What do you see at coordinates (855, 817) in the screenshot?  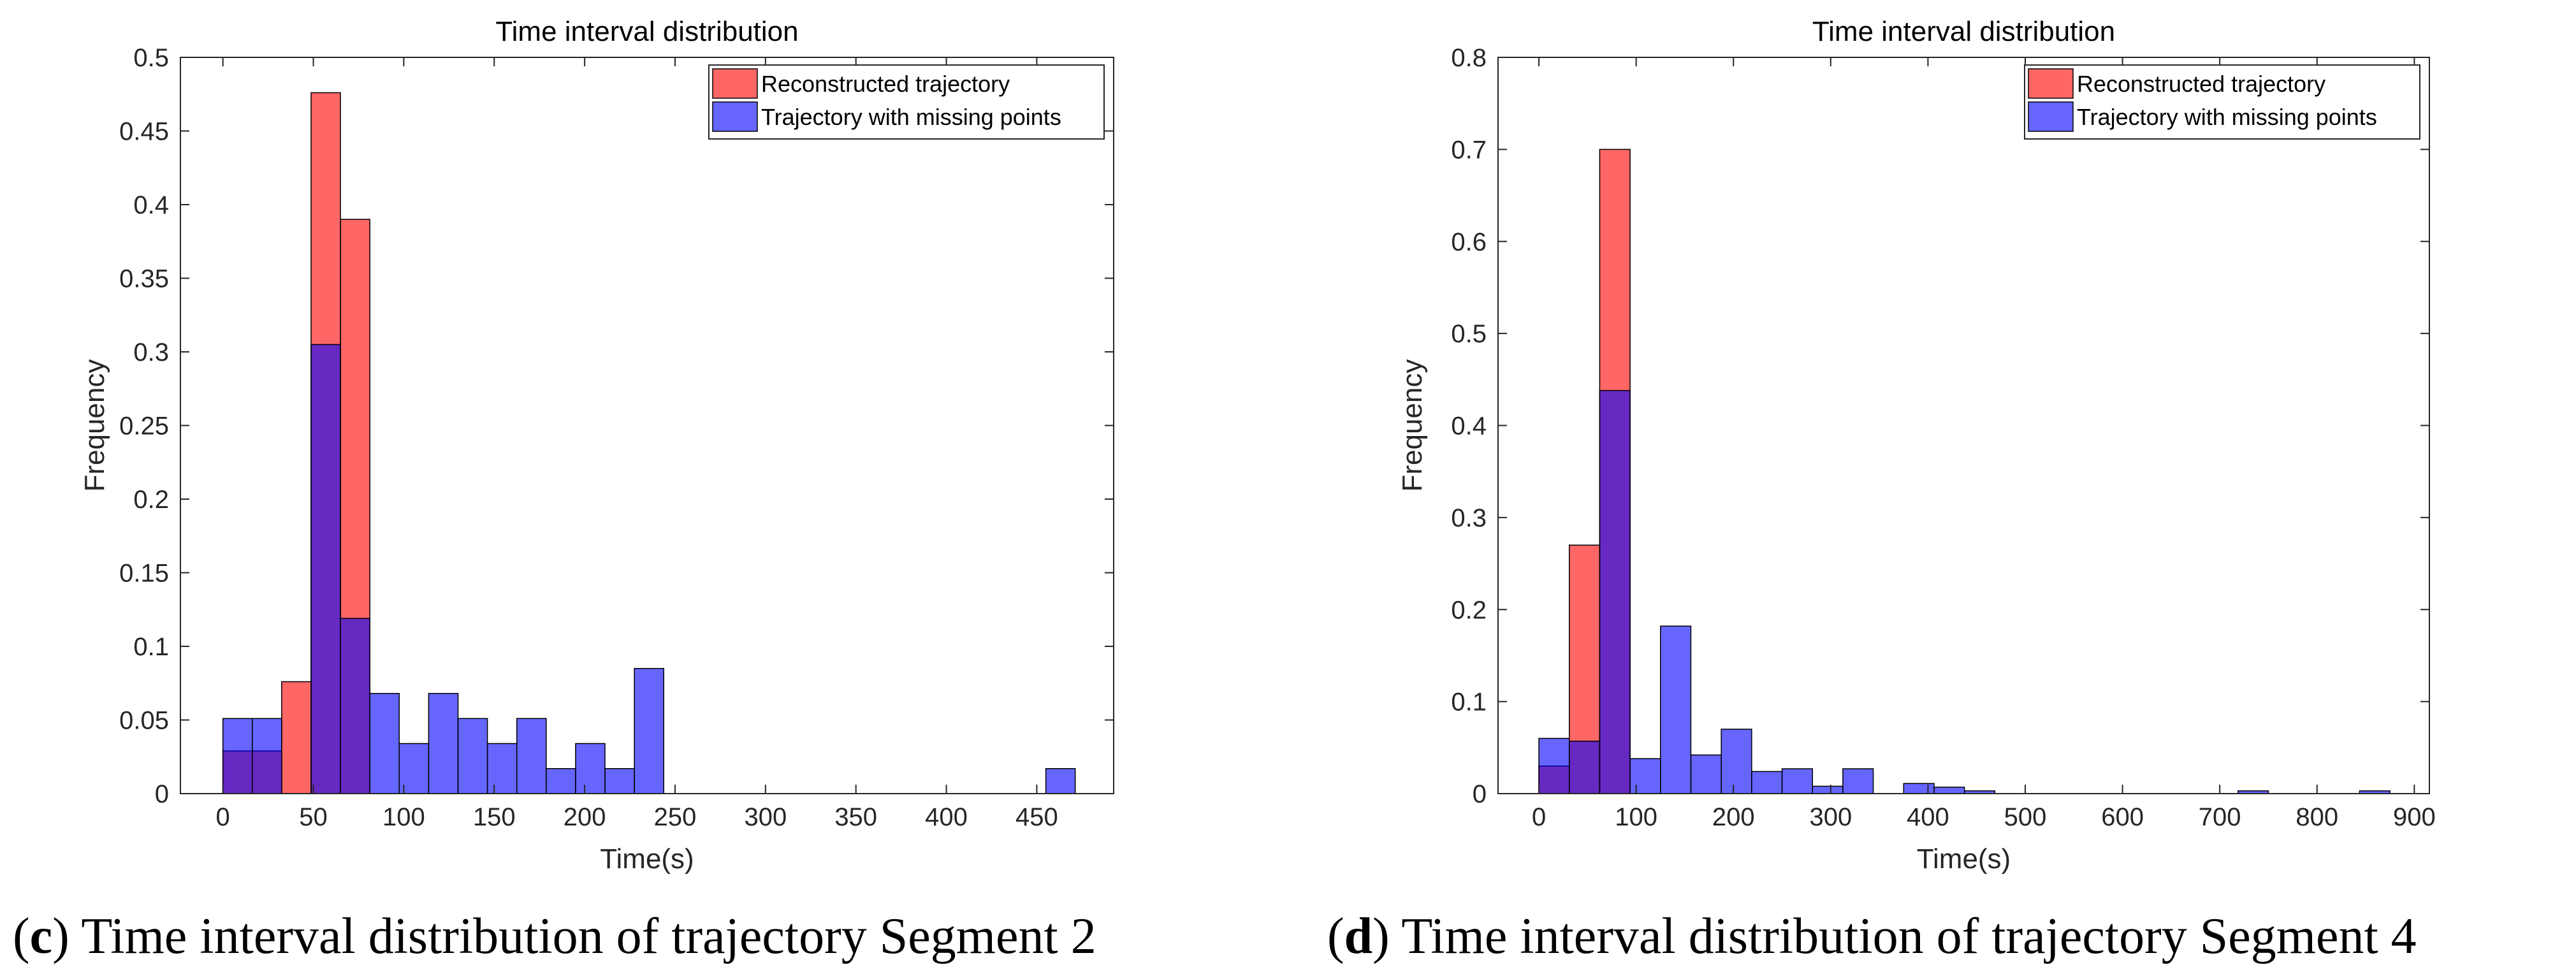 I see `x-tick-label: 350` at bounding box center [855, 817].